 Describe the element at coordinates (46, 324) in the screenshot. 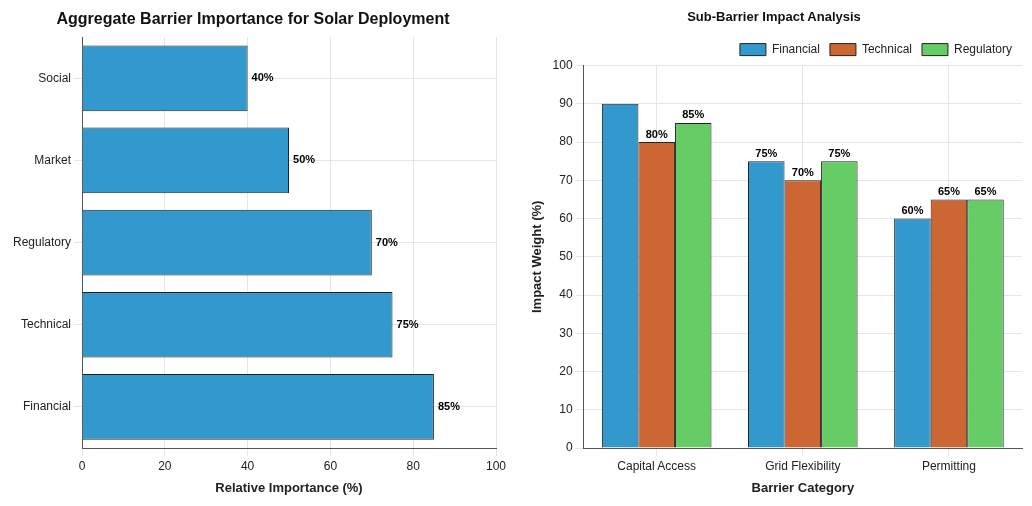

I see `y-tick-label: Technical` at that location.